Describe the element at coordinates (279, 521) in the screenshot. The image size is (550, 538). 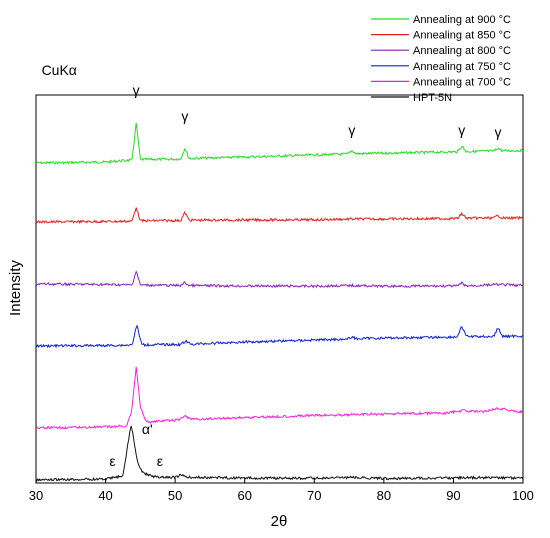
I see `x-axis-label: 2θ` at that location.